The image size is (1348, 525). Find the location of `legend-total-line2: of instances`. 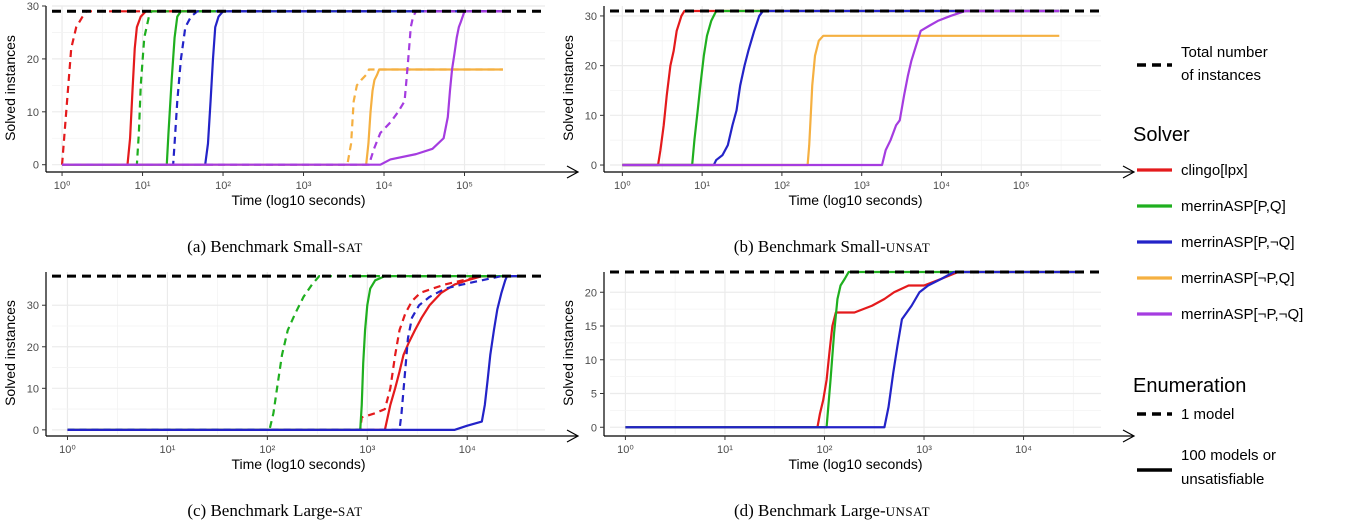

legend-total-line2: of instances is located at coordinates (1221, 75).